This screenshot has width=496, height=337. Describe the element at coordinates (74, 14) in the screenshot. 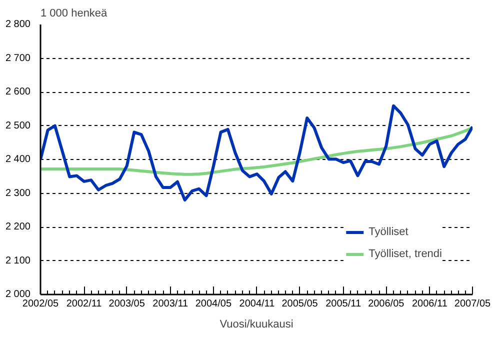

I see `y-axis-title: 1 000 henkeä` at that location.